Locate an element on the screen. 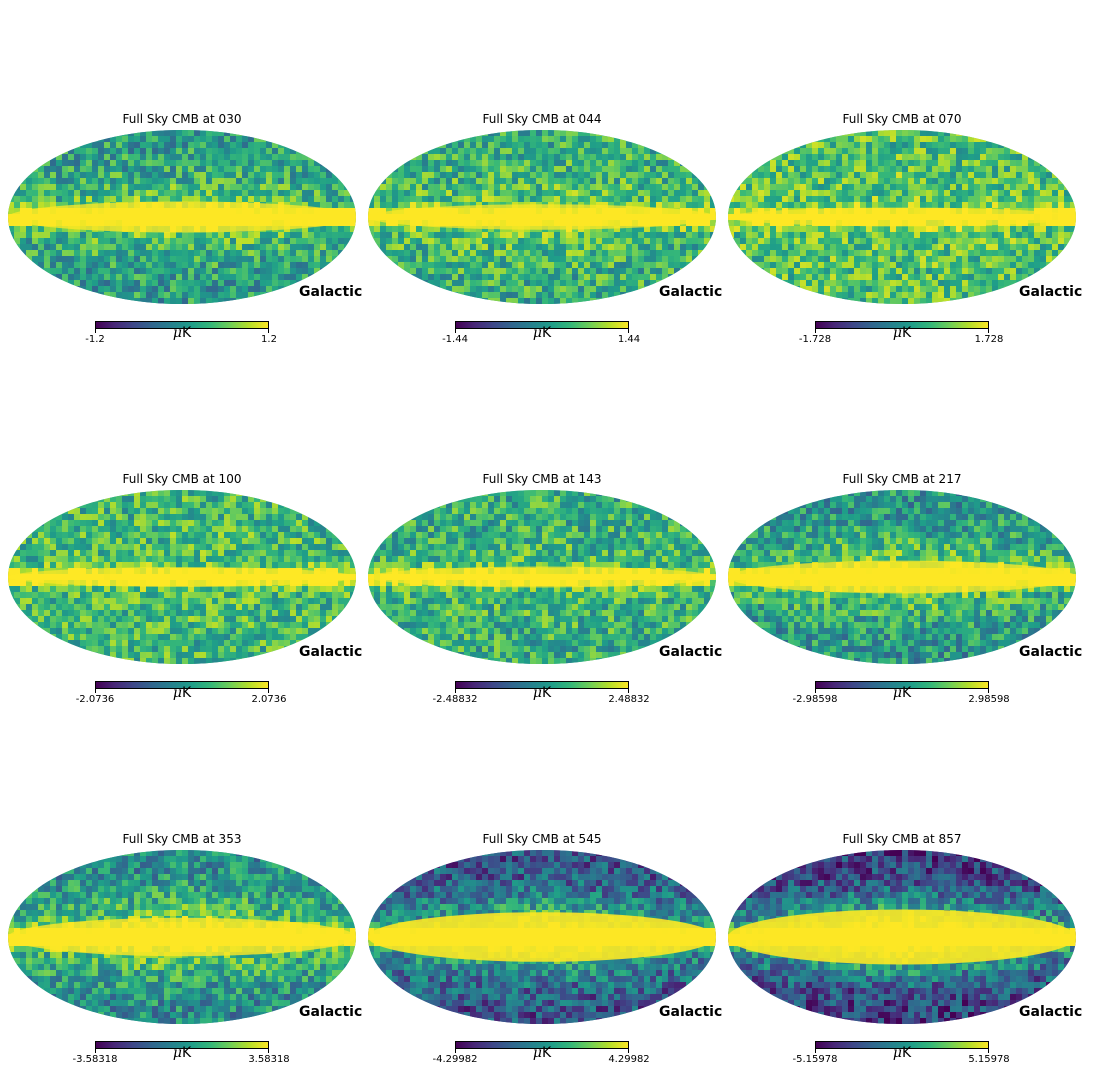 The width and height of the screenshot is (1097, 1073). panel-title: Full Sky CMB at 030 is located at coordinates (182, 119).